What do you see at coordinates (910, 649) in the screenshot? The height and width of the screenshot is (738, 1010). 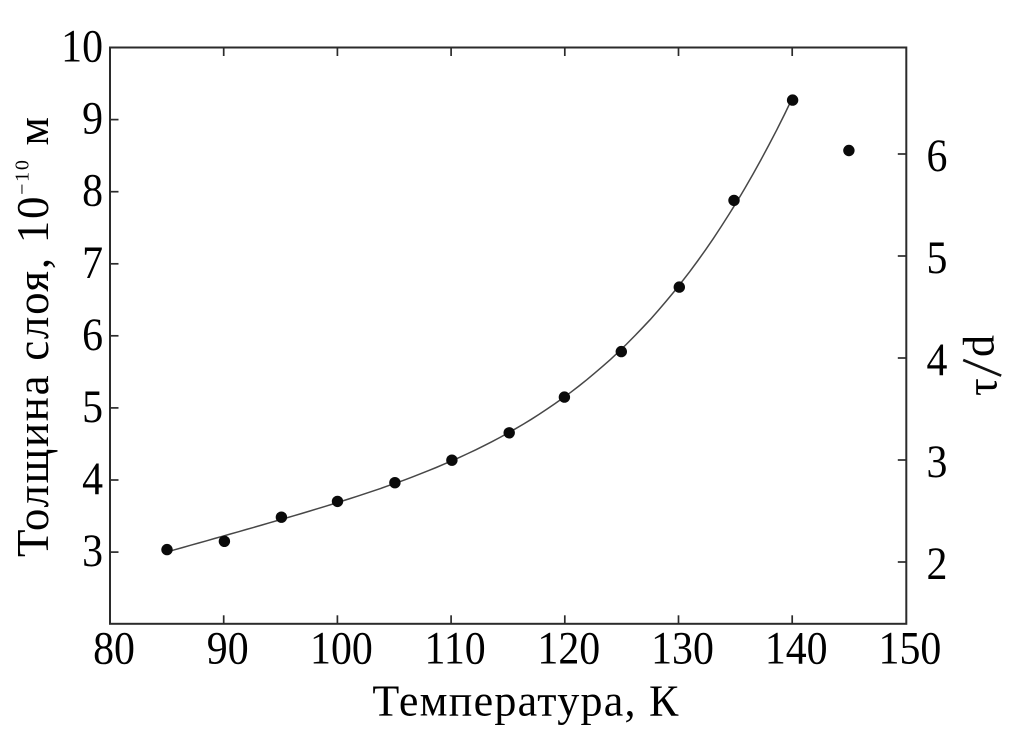 I see `svg-text: 150` at bounding box center [910, 649].